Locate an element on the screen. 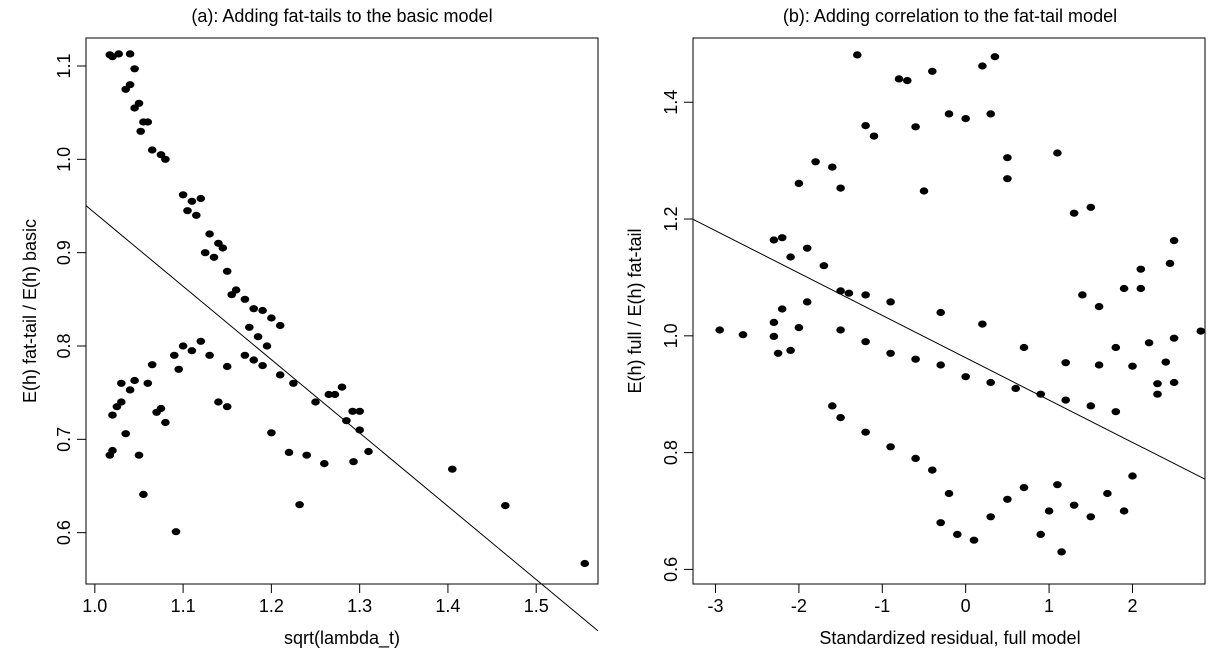 The height and width of the screenshot is (652, 1217). panel-b-y-tick-label: 1.0 is located at coordinates (671, 335).